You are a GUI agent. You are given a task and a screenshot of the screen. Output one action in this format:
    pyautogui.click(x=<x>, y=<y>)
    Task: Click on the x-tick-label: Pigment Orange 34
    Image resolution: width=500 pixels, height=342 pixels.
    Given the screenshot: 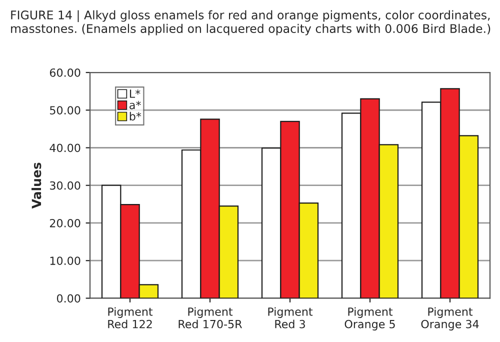 What is the action you would take?
    pyautogui.click(x=450, y=318)
    